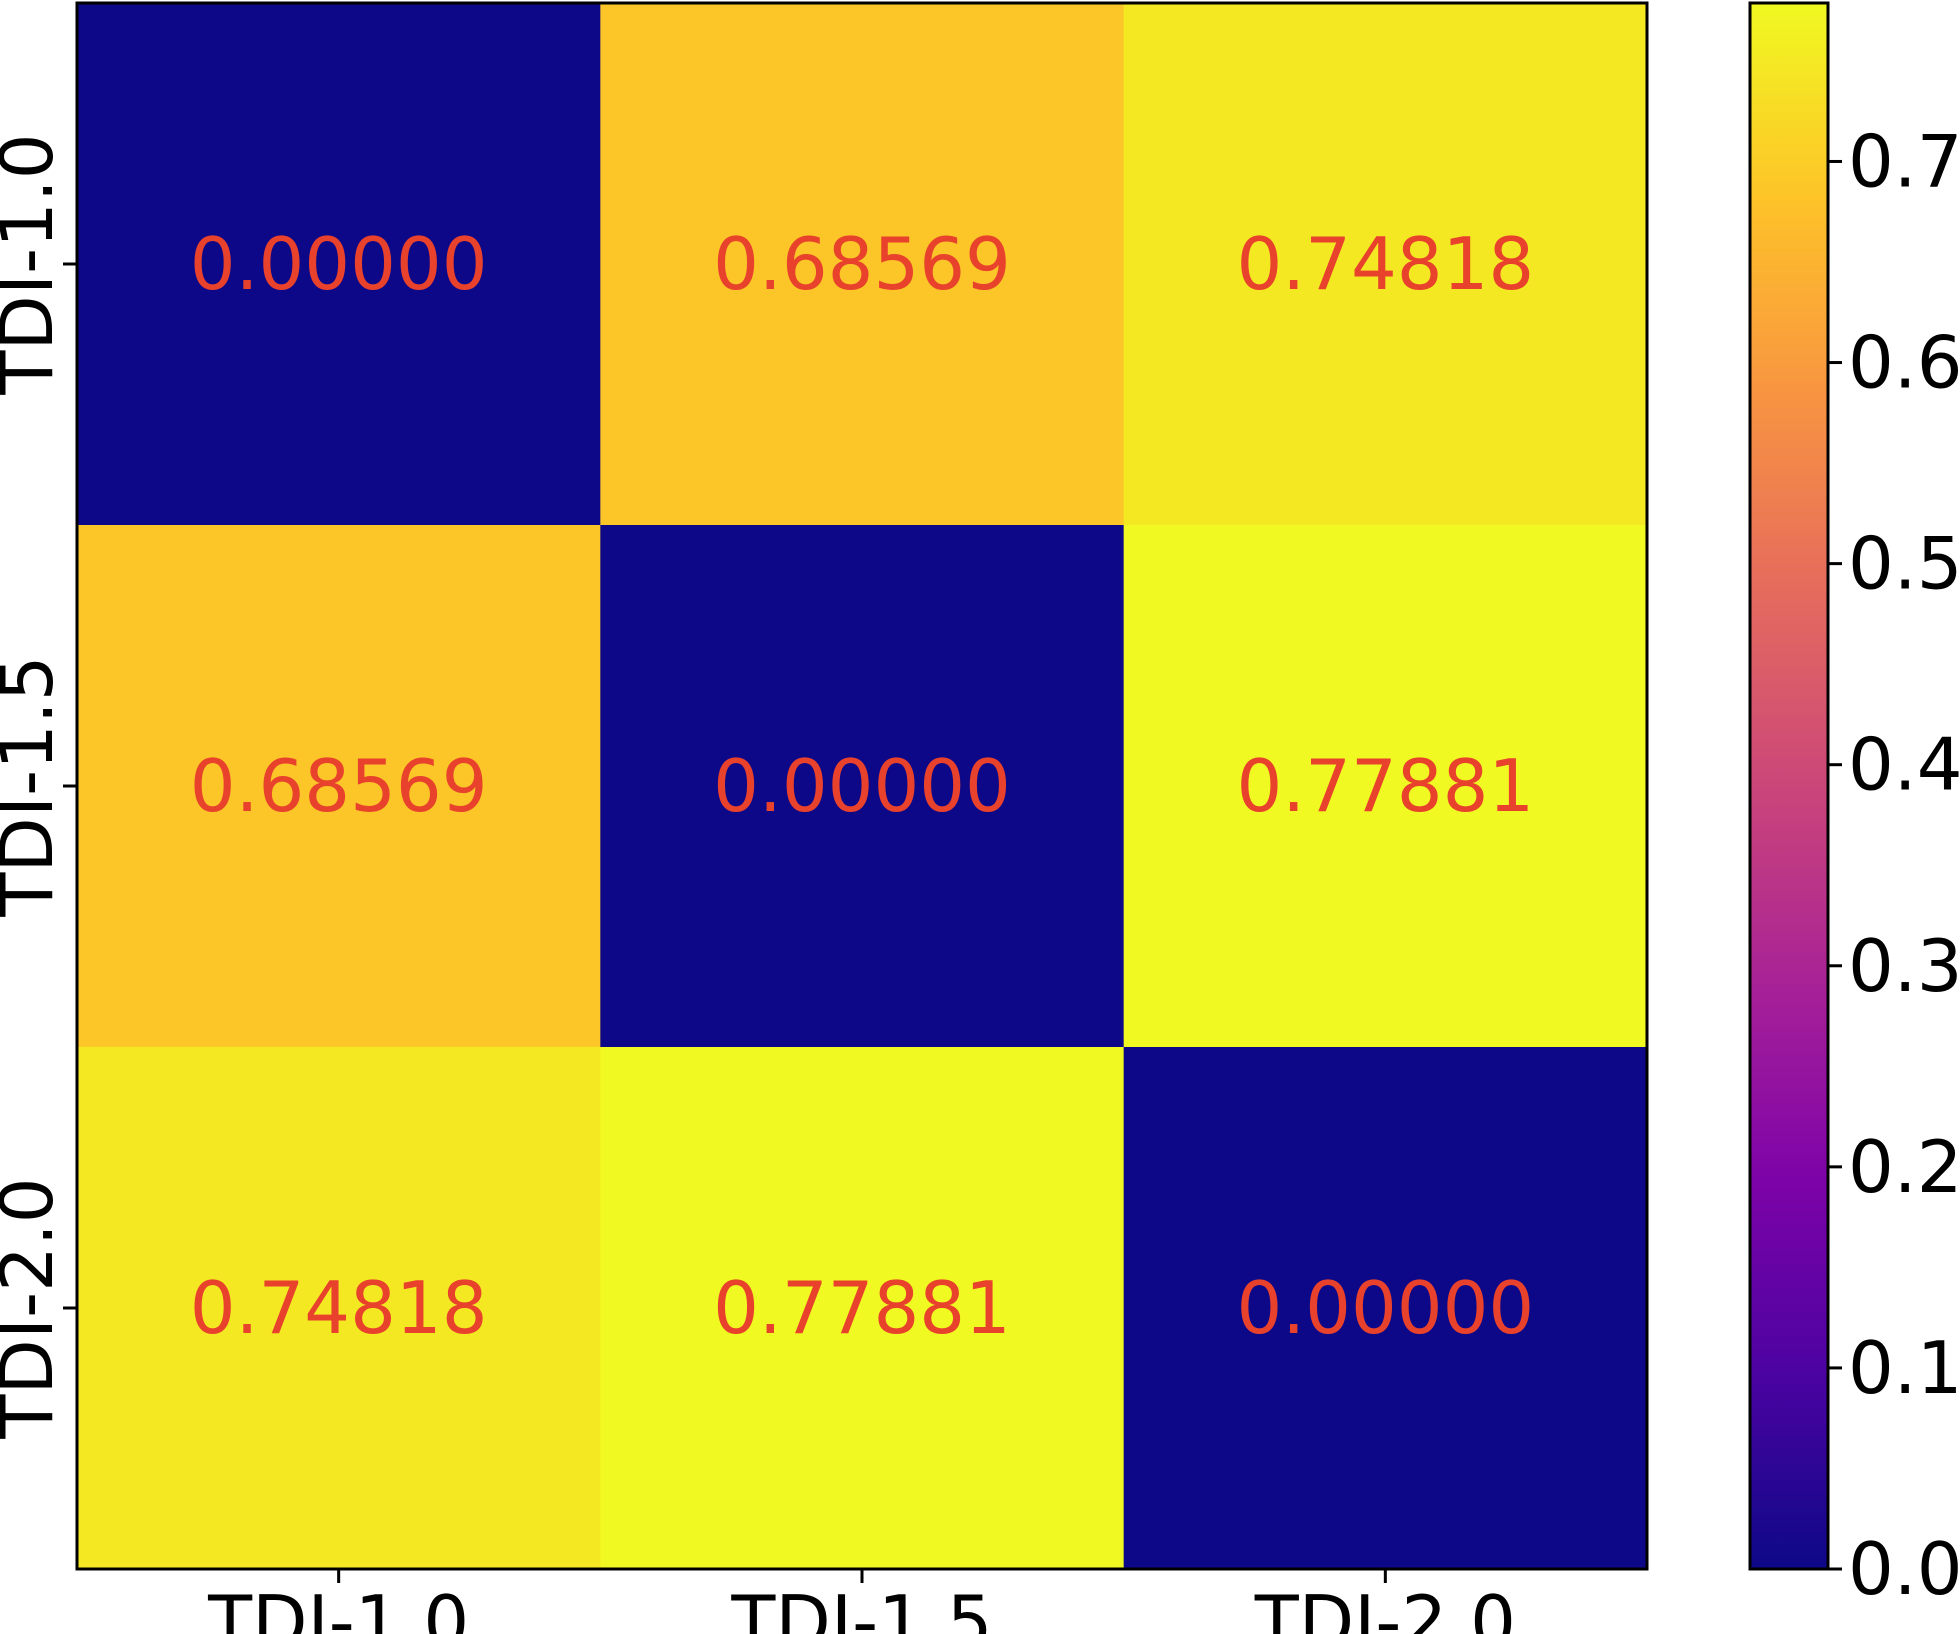 Image resolution: width=1960 pixels, height=1634 pixels. I want to click on cell-label-r0-c2: 0.74818, so click(1385, 264).